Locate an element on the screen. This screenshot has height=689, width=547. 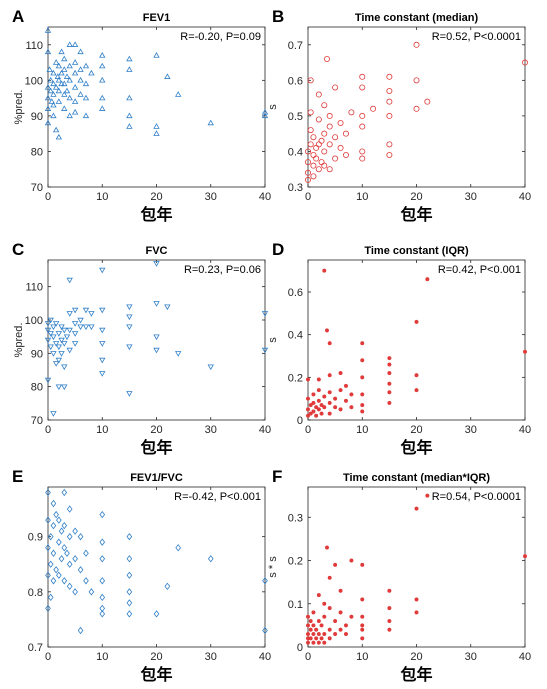
correlation-annotation: R=0.52, P<0.0001 is located at coordinates (476, 37).